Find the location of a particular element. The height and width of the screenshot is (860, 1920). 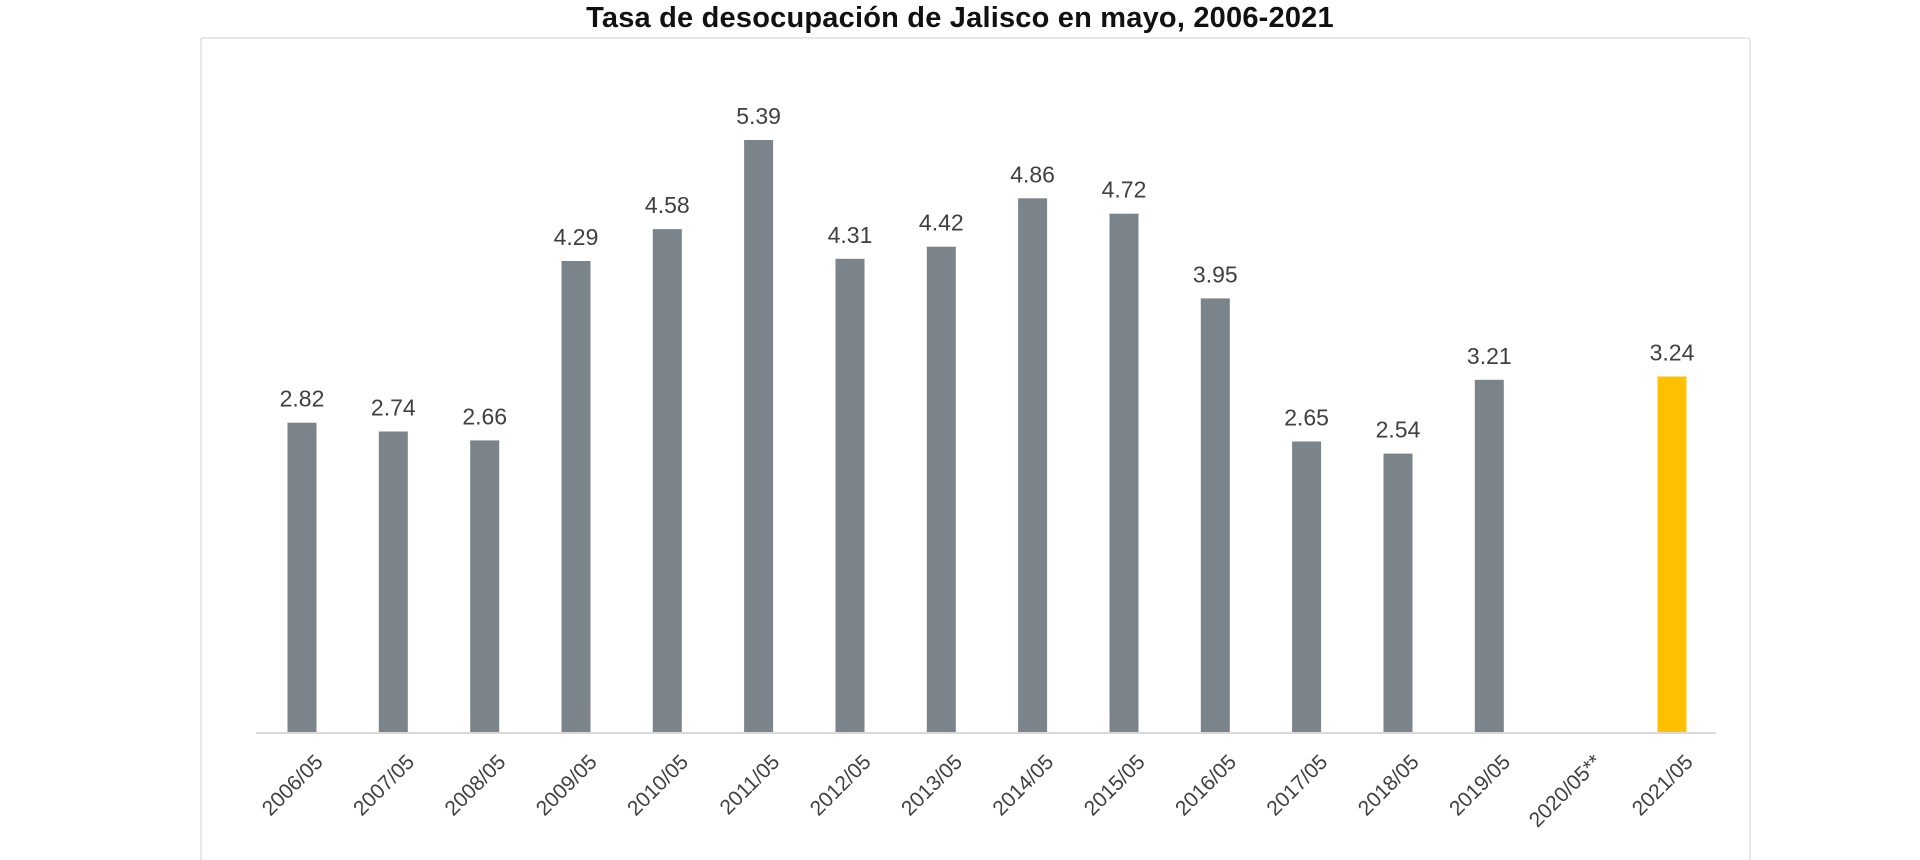

data-label: 4.42 is located at coordinates (941, 223).